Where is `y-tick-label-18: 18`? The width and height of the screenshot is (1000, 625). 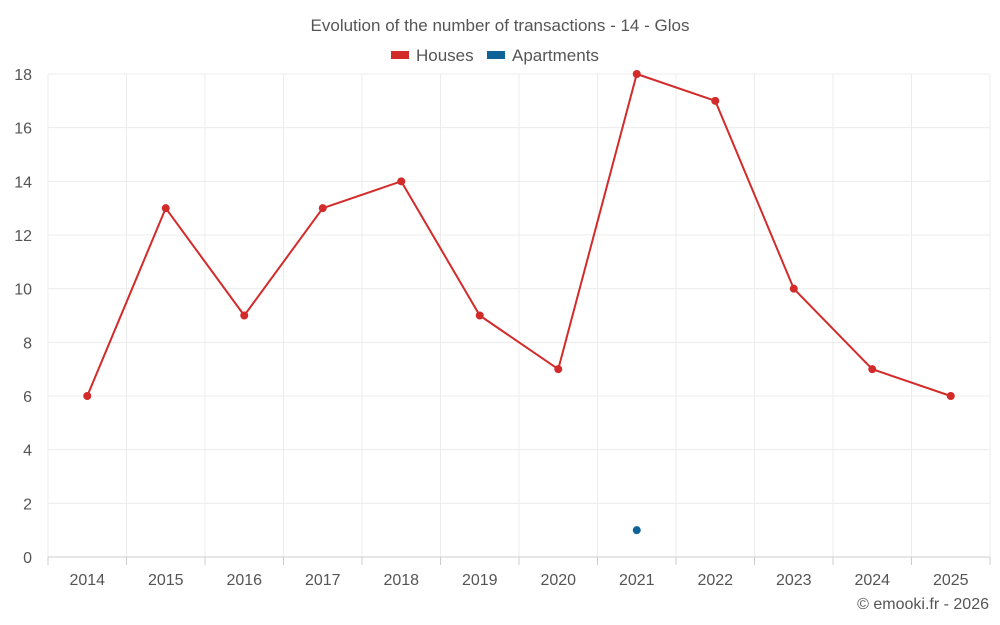
y-tick-label-18: 18 is located at coordinates (23, 75).